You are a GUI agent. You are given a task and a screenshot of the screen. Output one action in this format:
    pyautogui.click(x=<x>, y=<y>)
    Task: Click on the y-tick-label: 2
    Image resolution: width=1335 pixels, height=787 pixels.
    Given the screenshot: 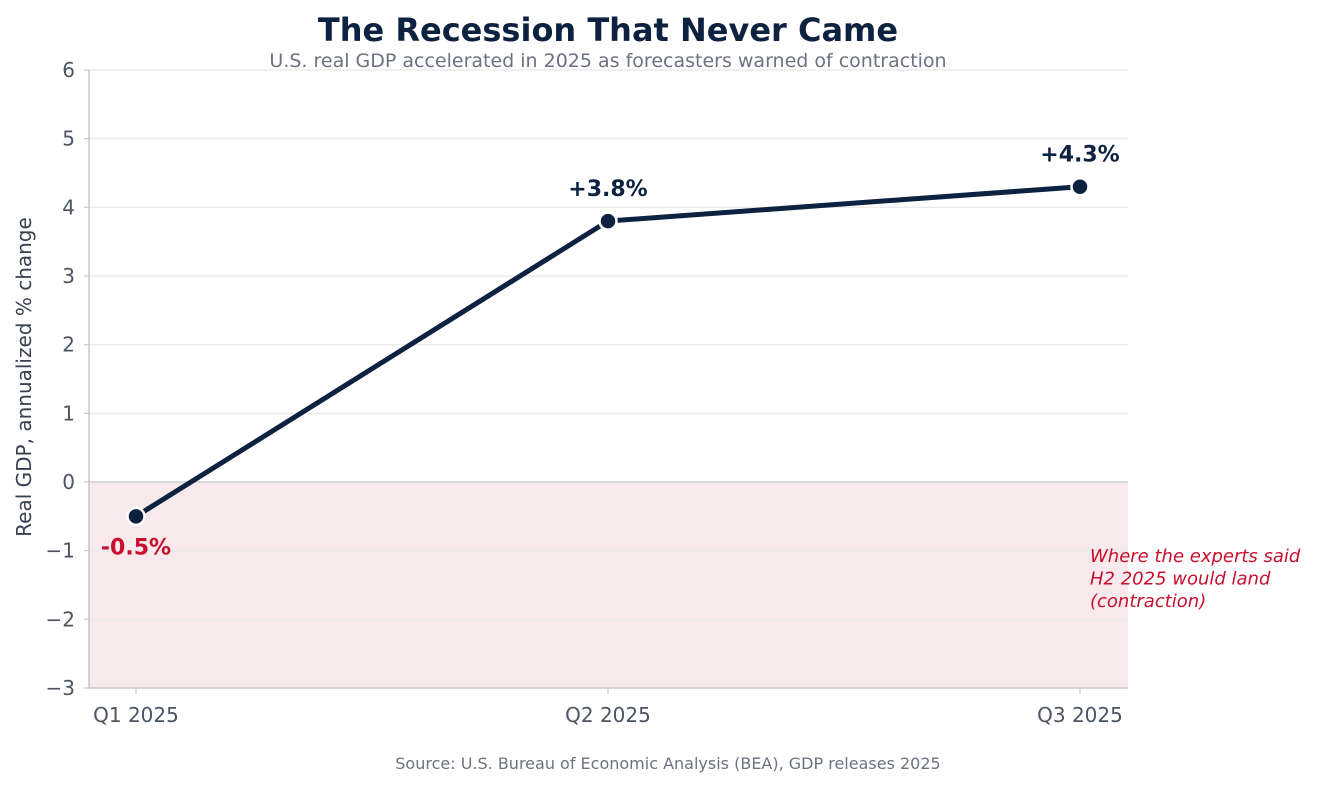 What is the action you would take?
    pyautogui.click(x=68, y=345)
    